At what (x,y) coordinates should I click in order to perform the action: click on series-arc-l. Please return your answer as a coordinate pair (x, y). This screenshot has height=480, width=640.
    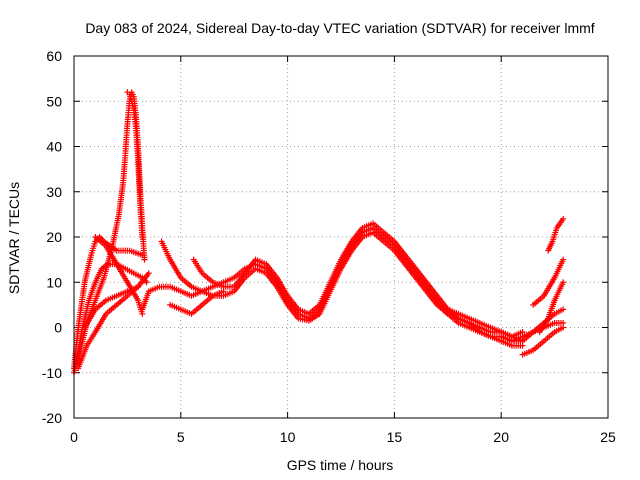
    Looking at the image, I should click on (548, 282).